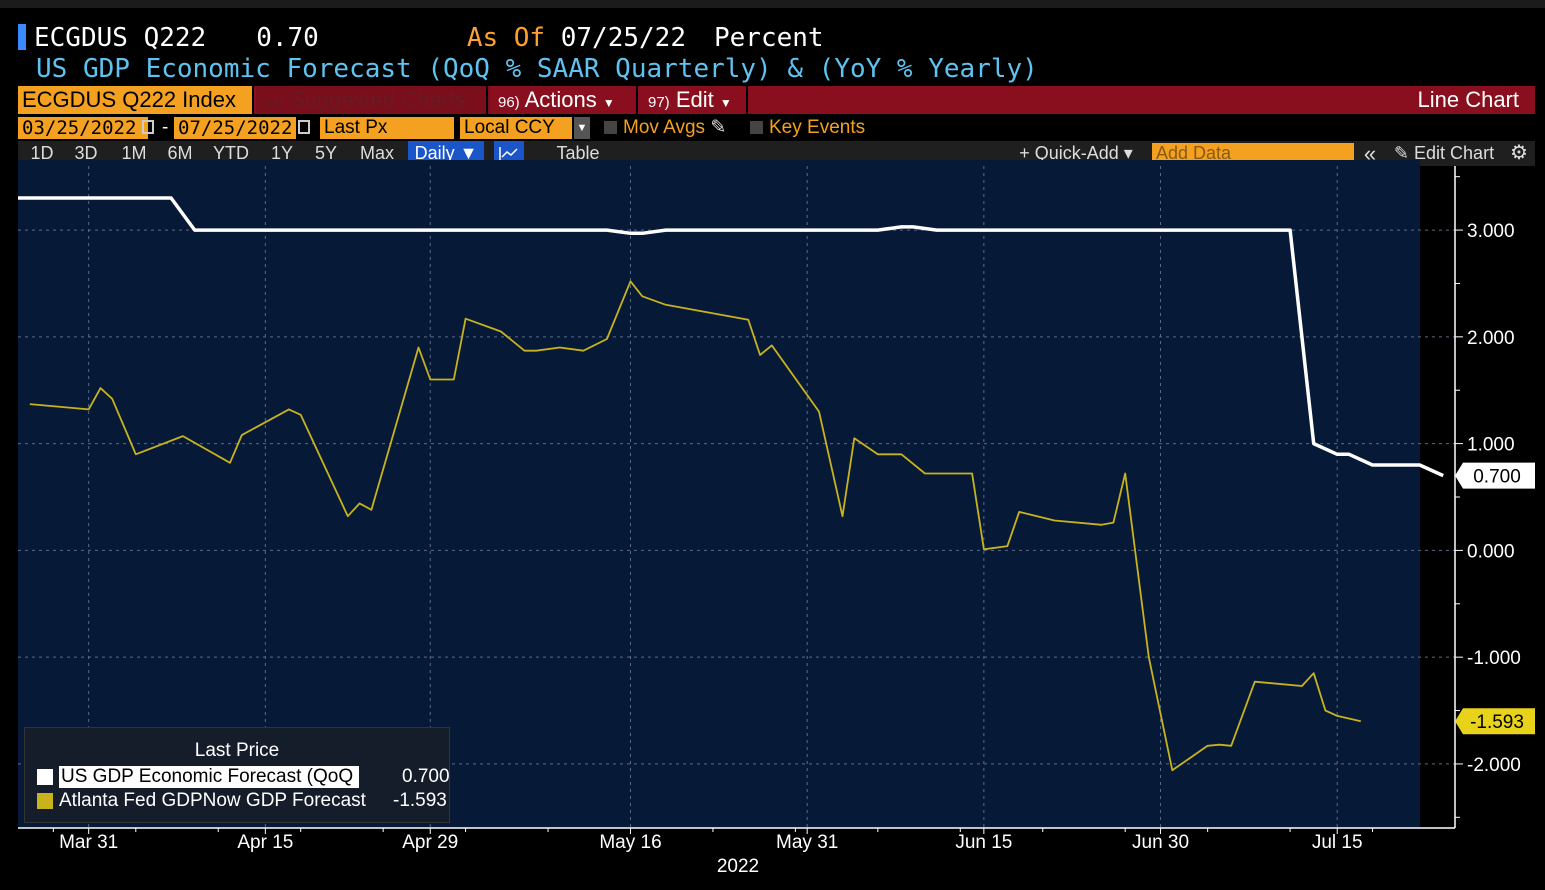 This screenshot has width=1545, height=890. I want to click on function-number: 96), so click(509, 102).